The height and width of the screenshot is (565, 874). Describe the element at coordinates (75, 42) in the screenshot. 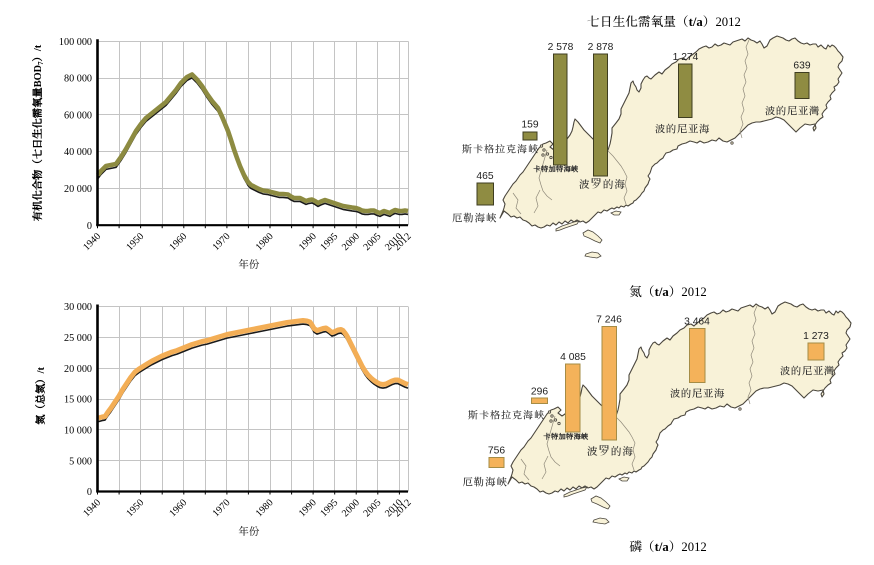

I see `svg-text: 100 000` at that location.